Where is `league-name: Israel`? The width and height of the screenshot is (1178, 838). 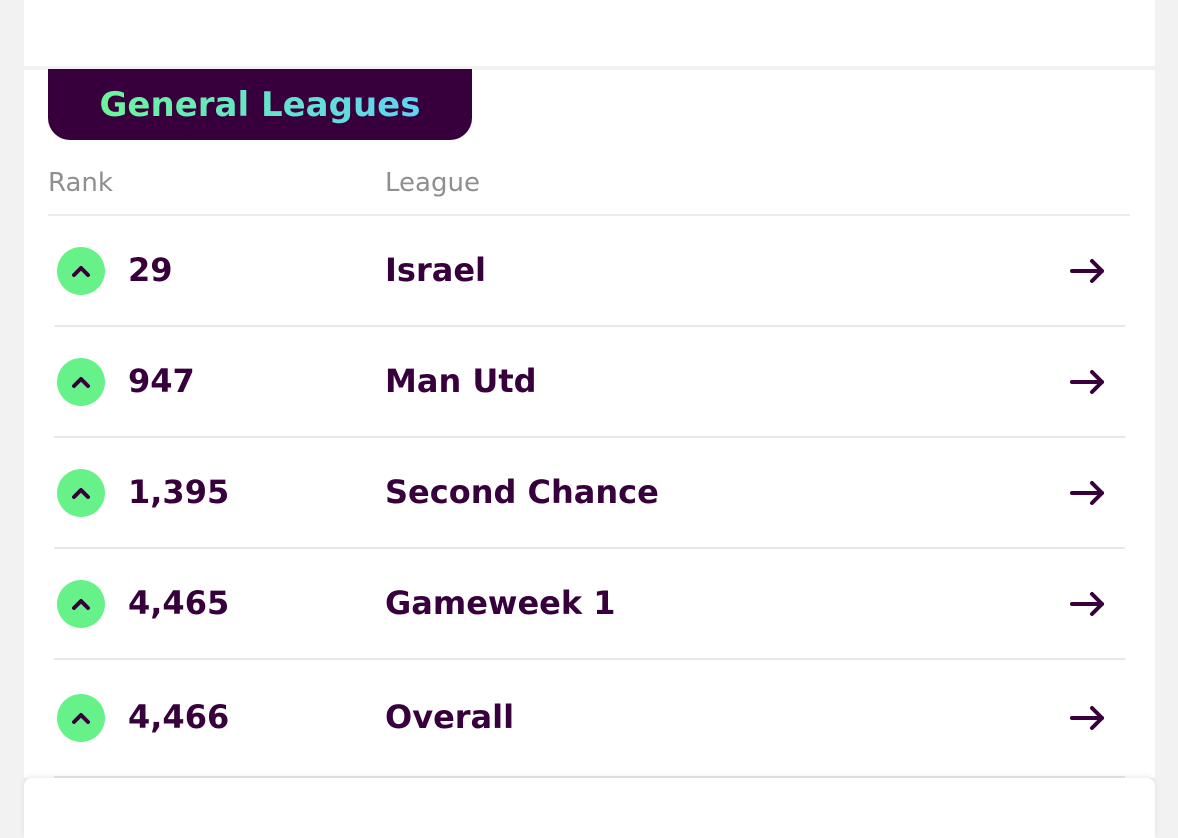
league-name: Israel is located at coordinates (435, 269).